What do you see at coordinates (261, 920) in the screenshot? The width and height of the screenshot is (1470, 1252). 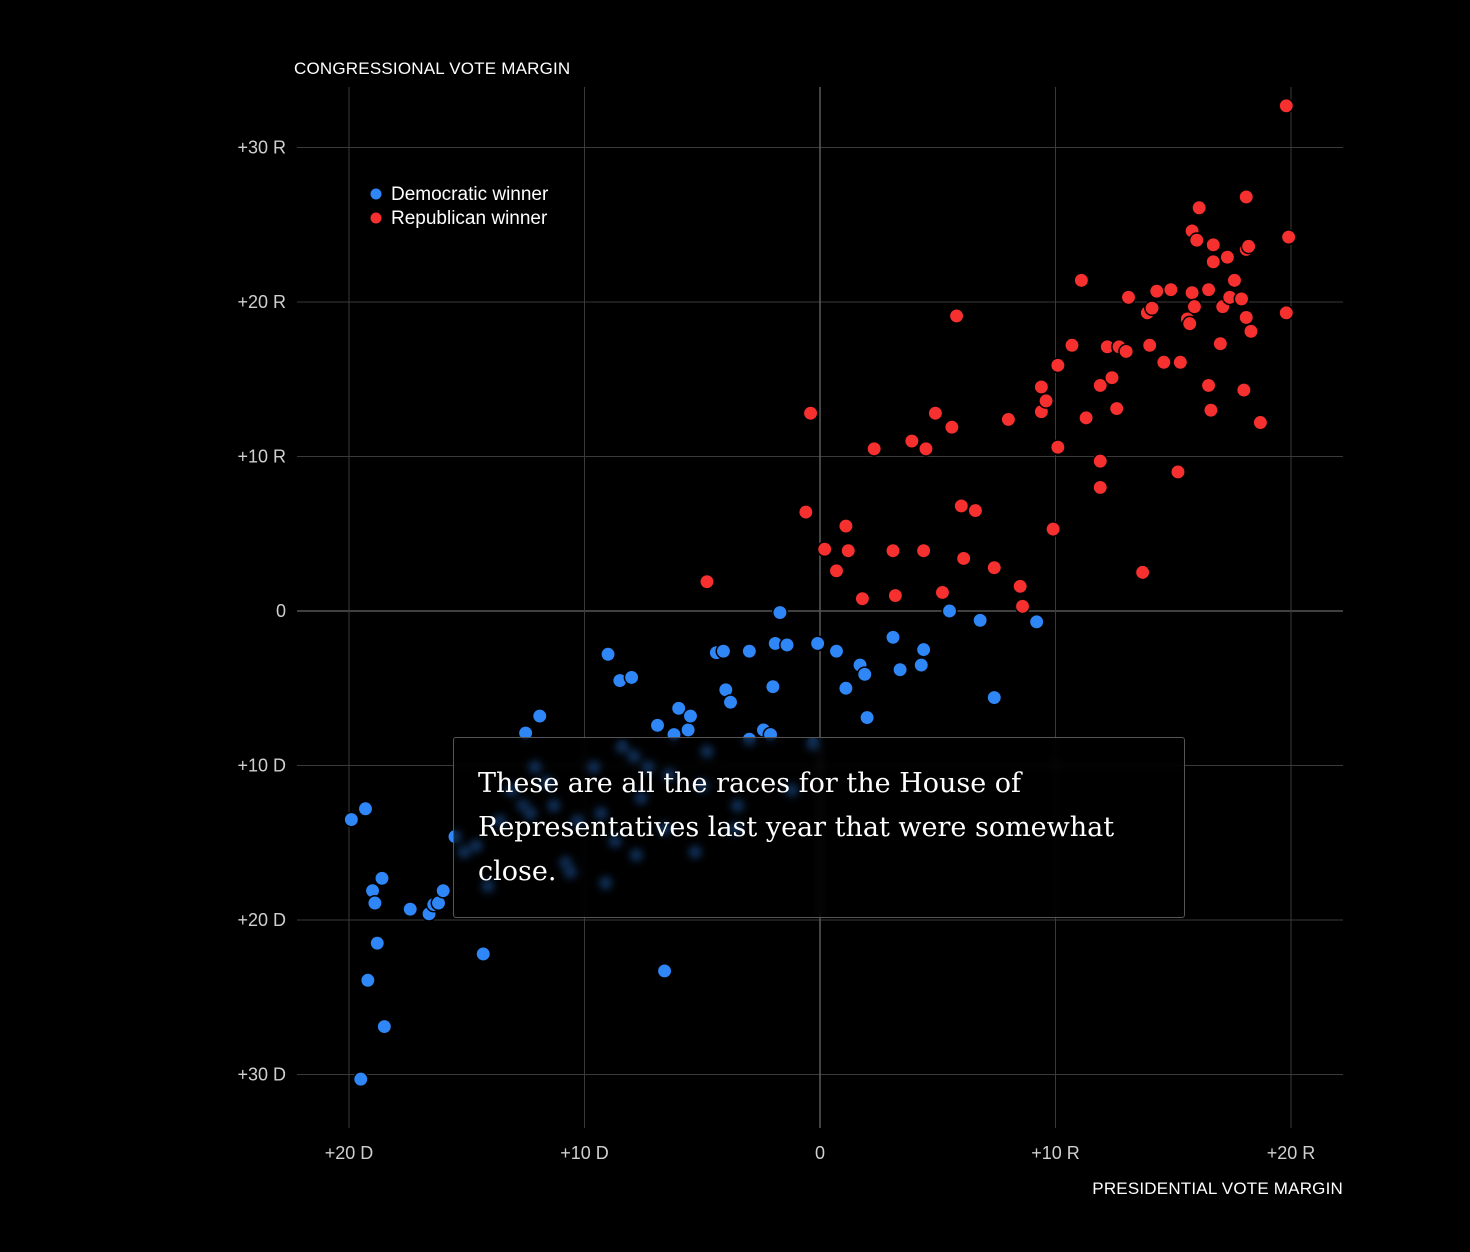 I see `y-tick-label: +20 D` at bounding box center [261, 920].